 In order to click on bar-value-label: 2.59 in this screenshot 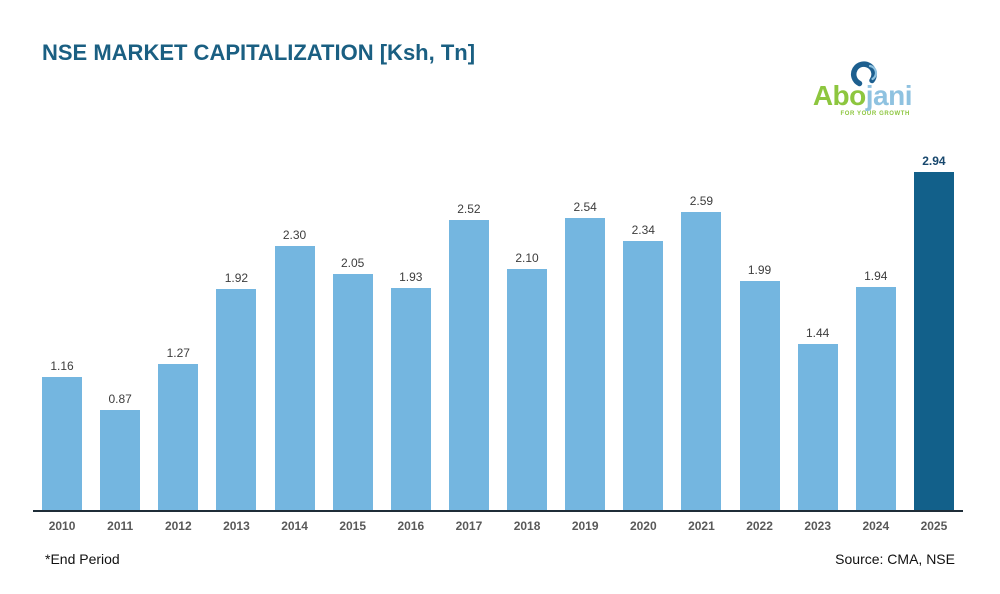, I will do `click(701, 201)`.